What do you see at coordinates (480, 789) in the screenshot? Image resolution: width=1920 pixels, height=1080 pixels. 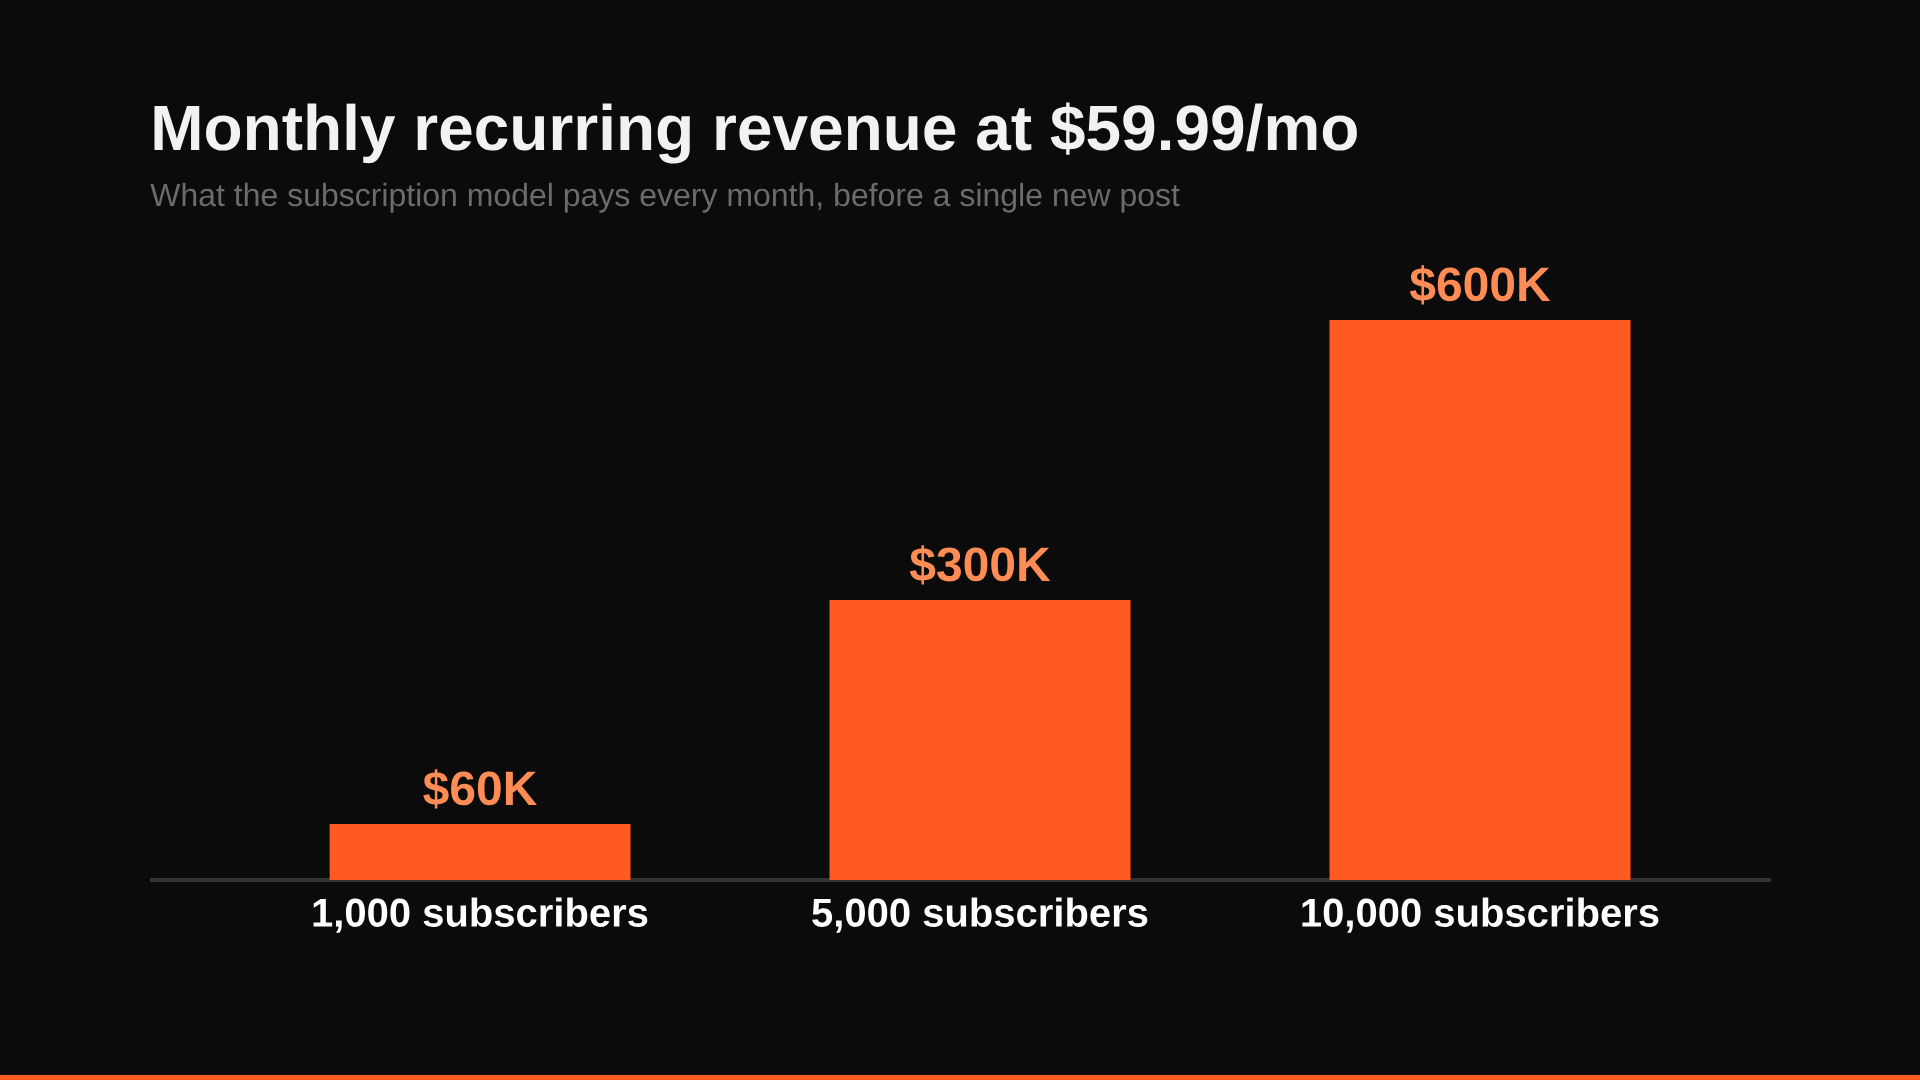 I see `data-label: $60K` at bounding box center [480, 789].